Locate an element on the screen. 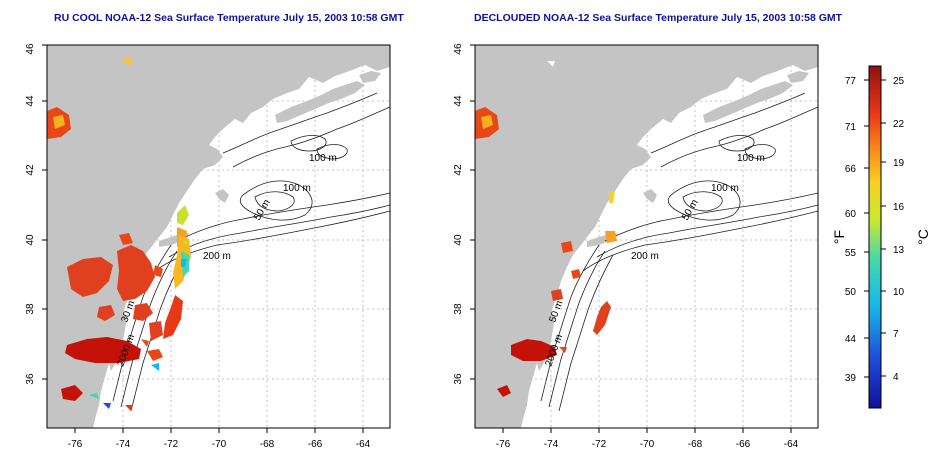  celsius-tick: 22 is located at coordinates (899, 124).